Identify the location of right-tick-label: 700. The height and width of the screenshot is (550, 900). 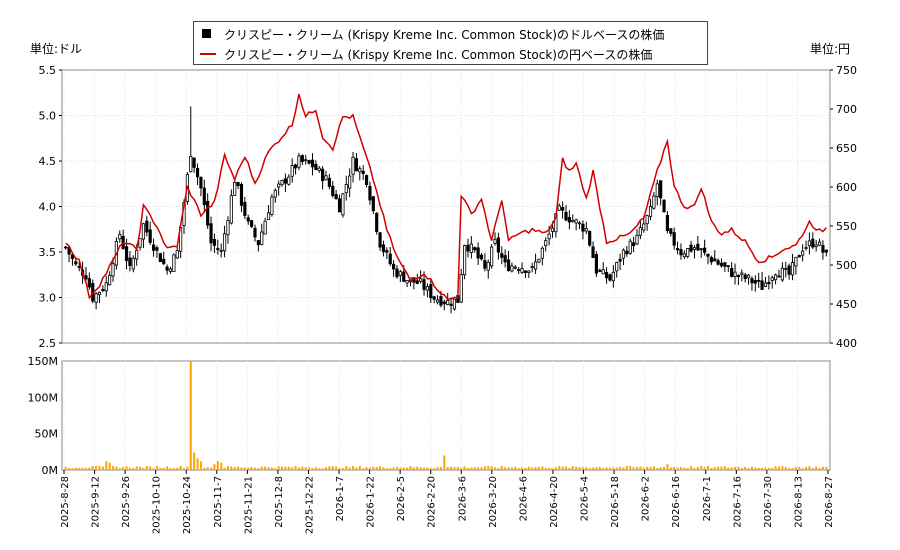
(846, 109).